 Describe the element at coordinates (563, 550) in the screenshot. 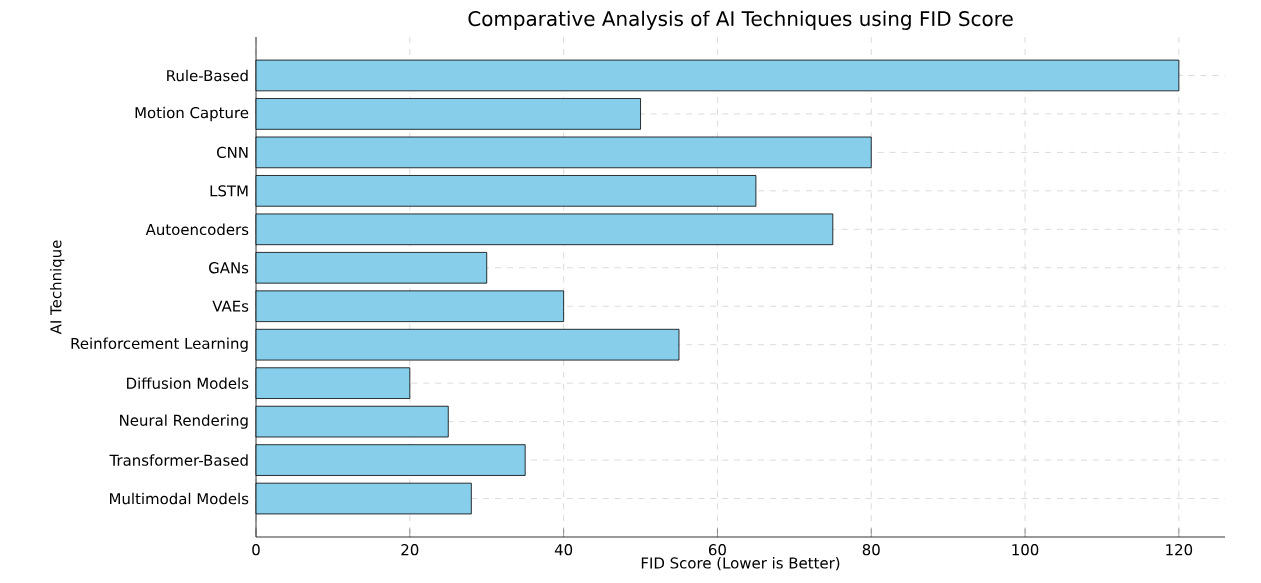

I see `x-tick-label: 40` at that location.